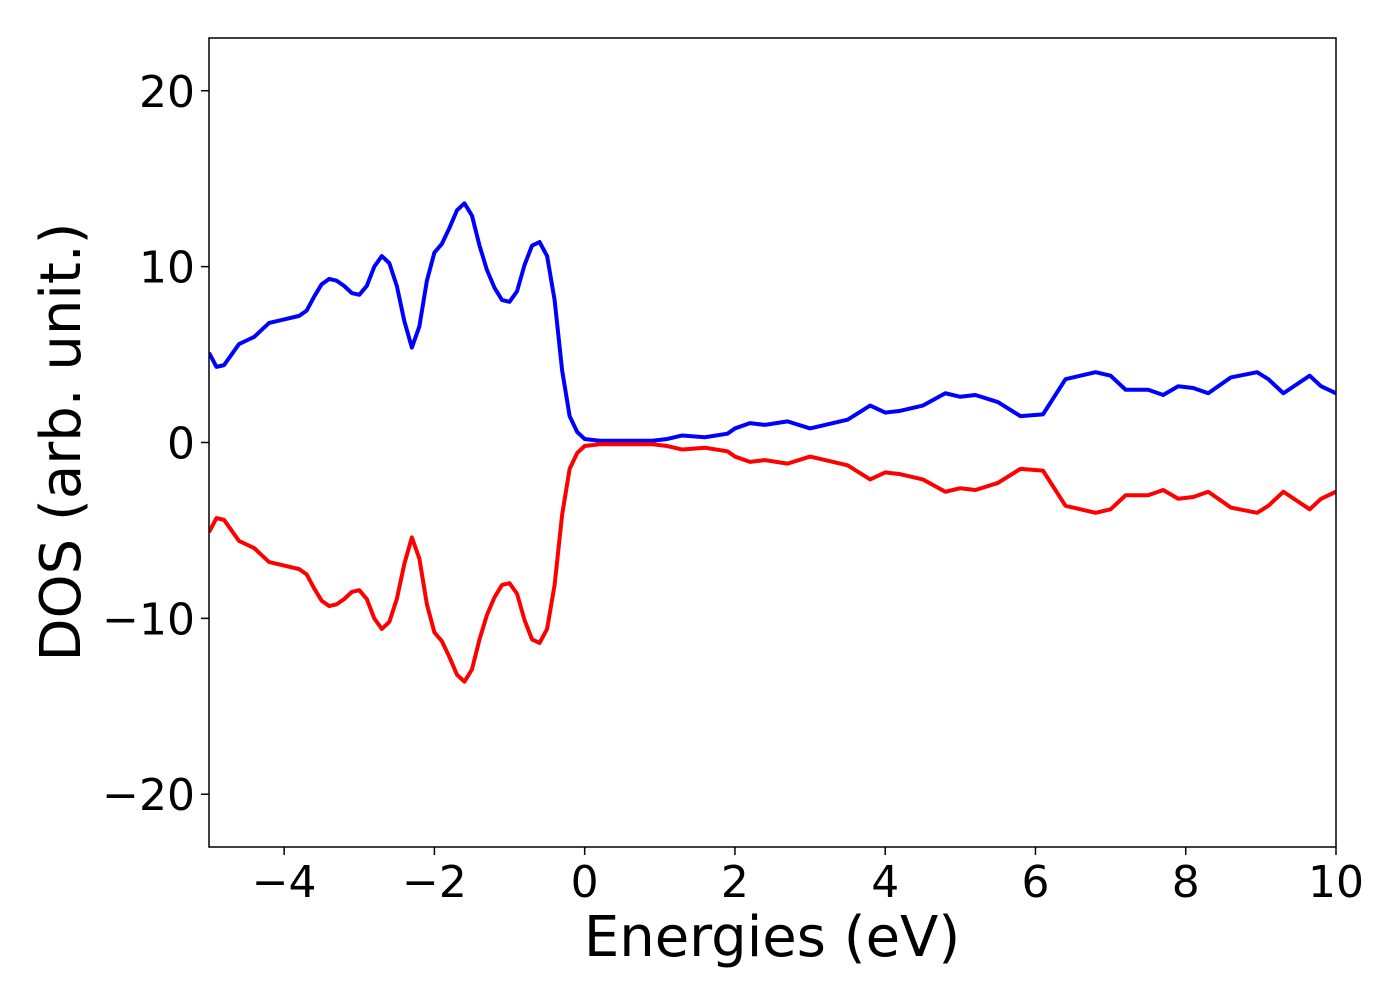 The image size is (1400, 1000). Describe the element at coordinates (1035, 882) in the screenshot. I see `x-tick-label: 6` at that location.